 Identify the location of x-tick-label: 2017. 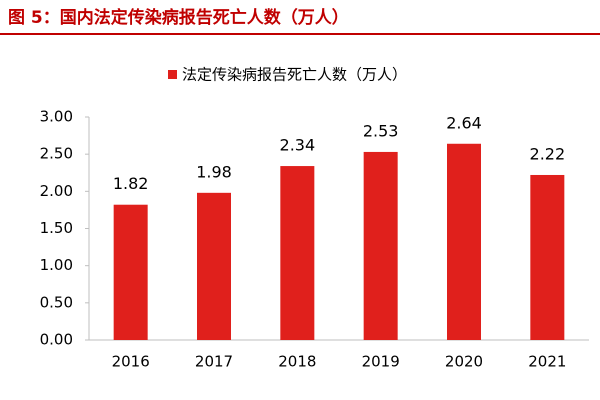
(214, 362).